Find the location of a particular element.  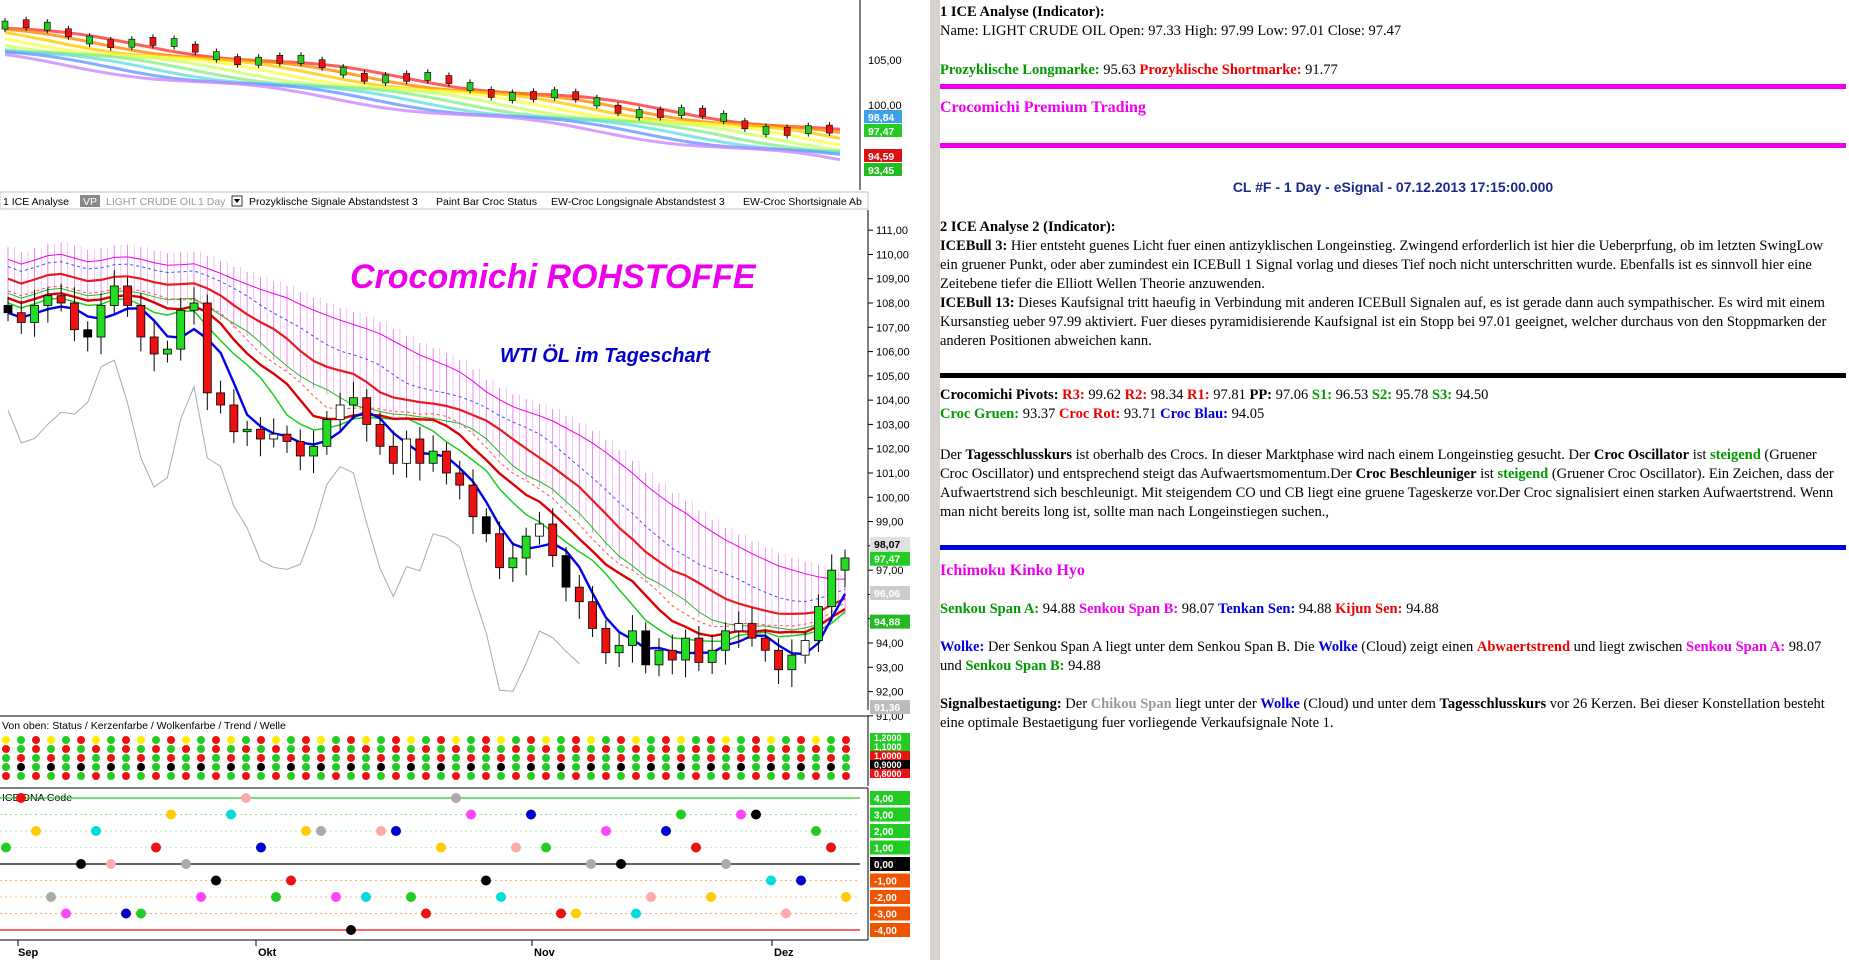

toolbar-item-2: LIGHT CRUDE OIL is located at coordinates (151, 202).